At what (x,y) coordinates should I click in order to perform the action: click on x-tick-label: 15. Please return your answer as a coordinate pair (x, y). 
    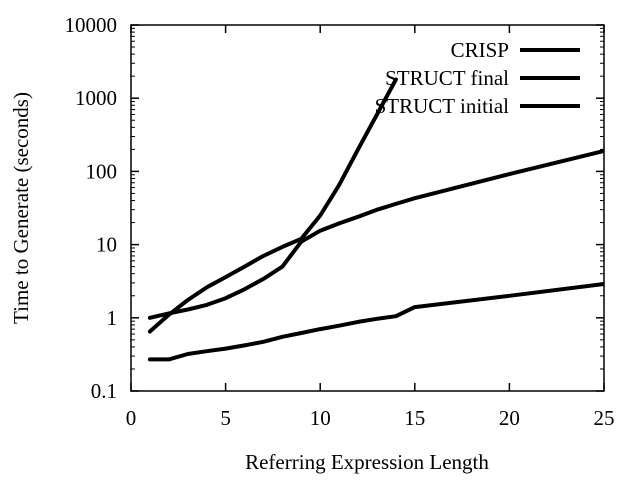
    Looking at the image, I should click on (414, 418).